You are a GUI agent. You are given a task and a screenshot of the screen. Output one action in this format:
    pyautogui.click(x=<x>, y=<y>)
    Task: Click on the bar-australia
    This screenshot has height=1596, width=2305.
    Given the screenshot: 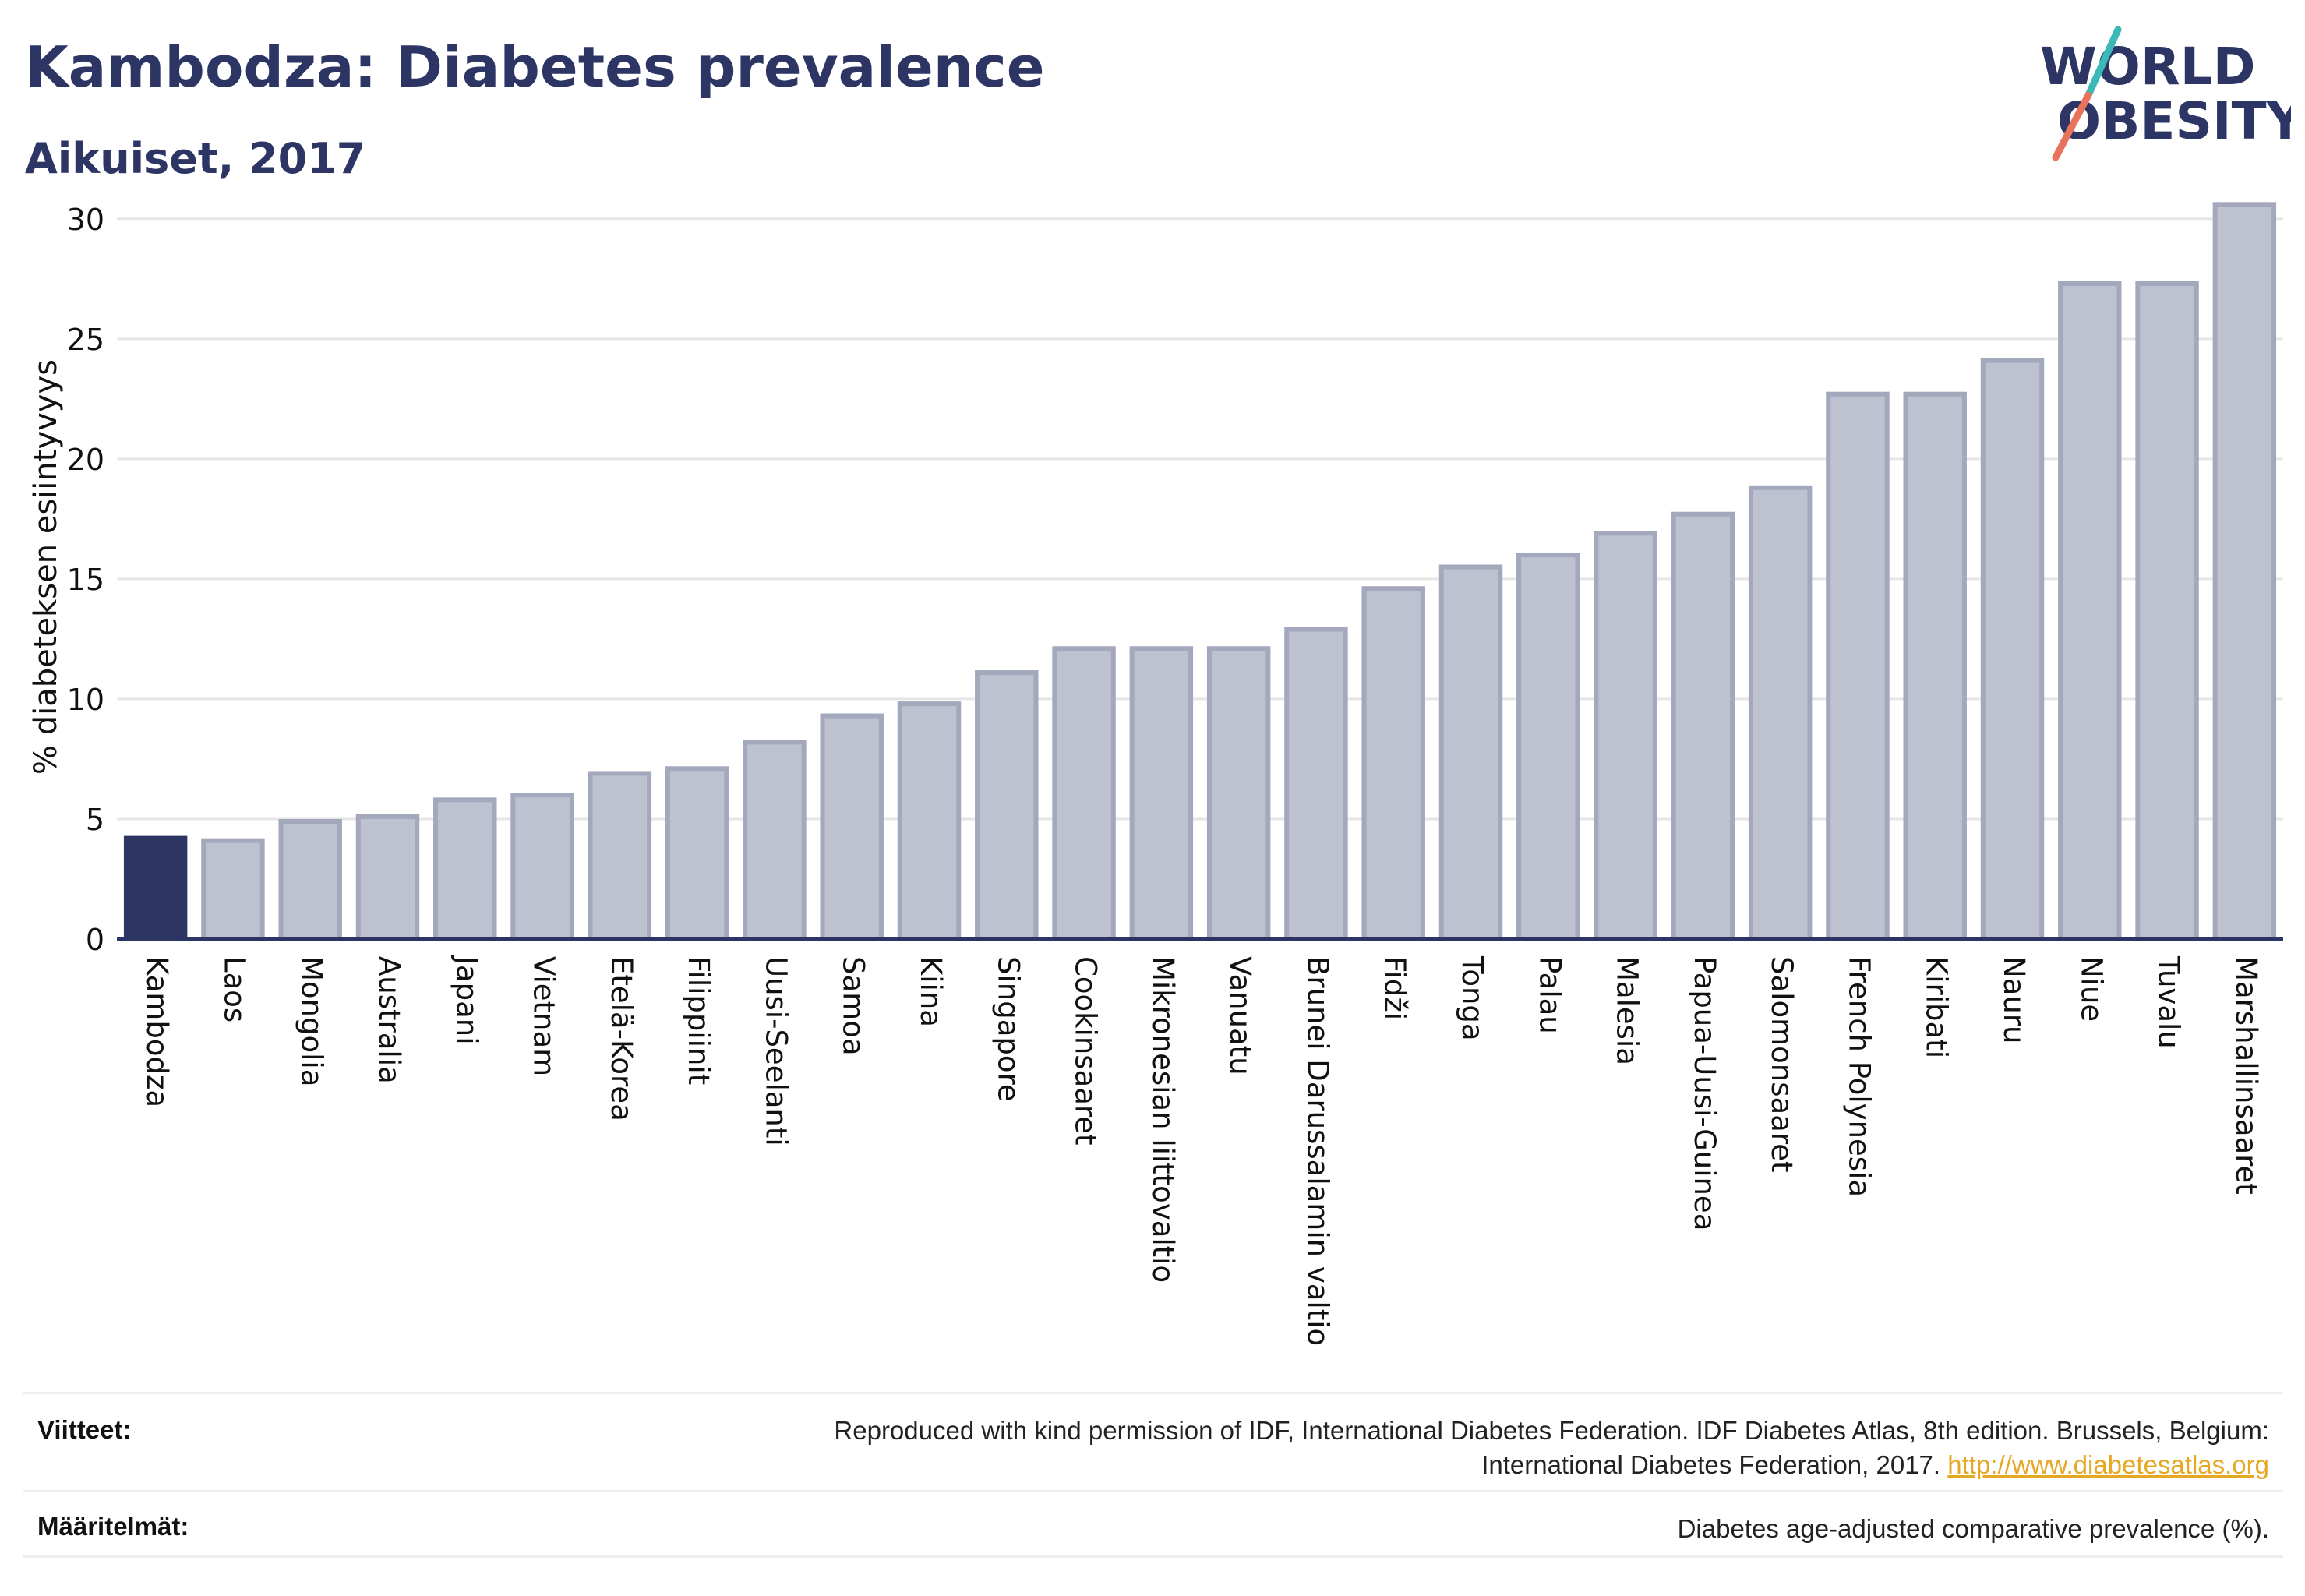 What is the action you would take?
    pyautogui.click(x=387, y=877)
    